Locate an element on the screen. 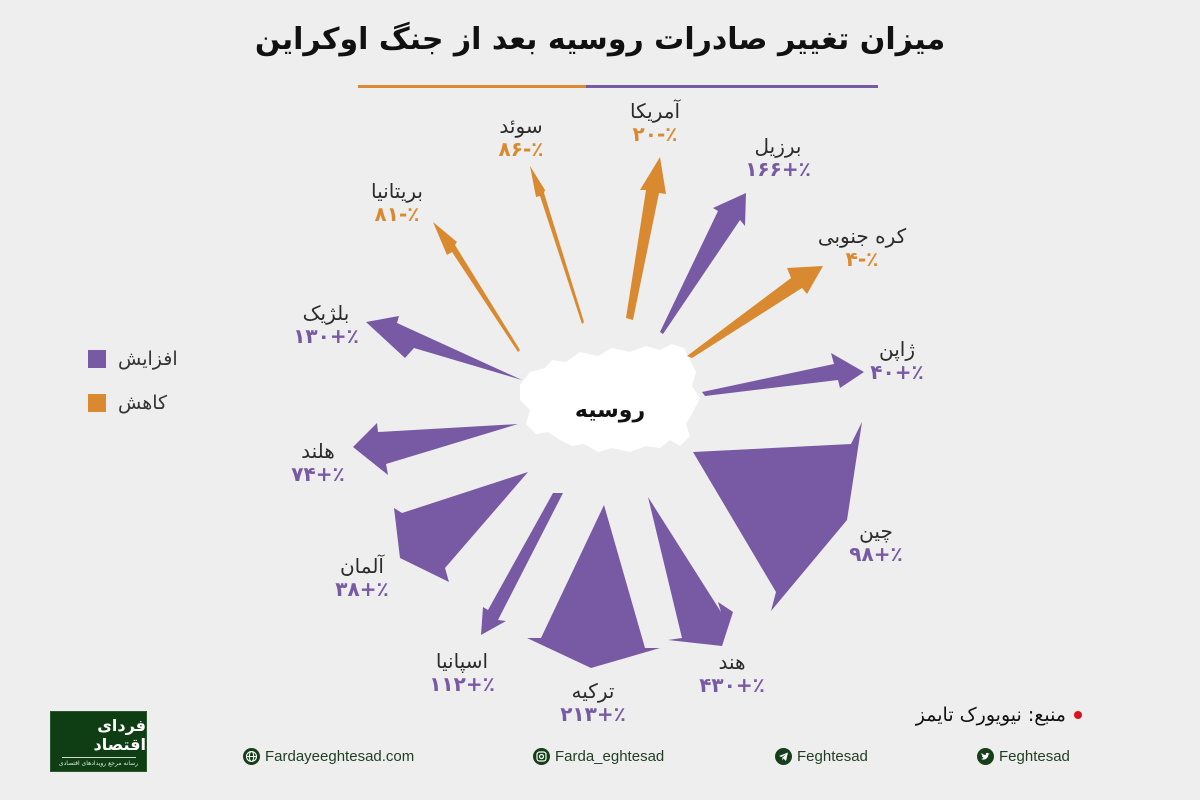 Image resolution: width=1200 pixels, height=800 pixels. arrow-india is located at coordinates (690, 571).